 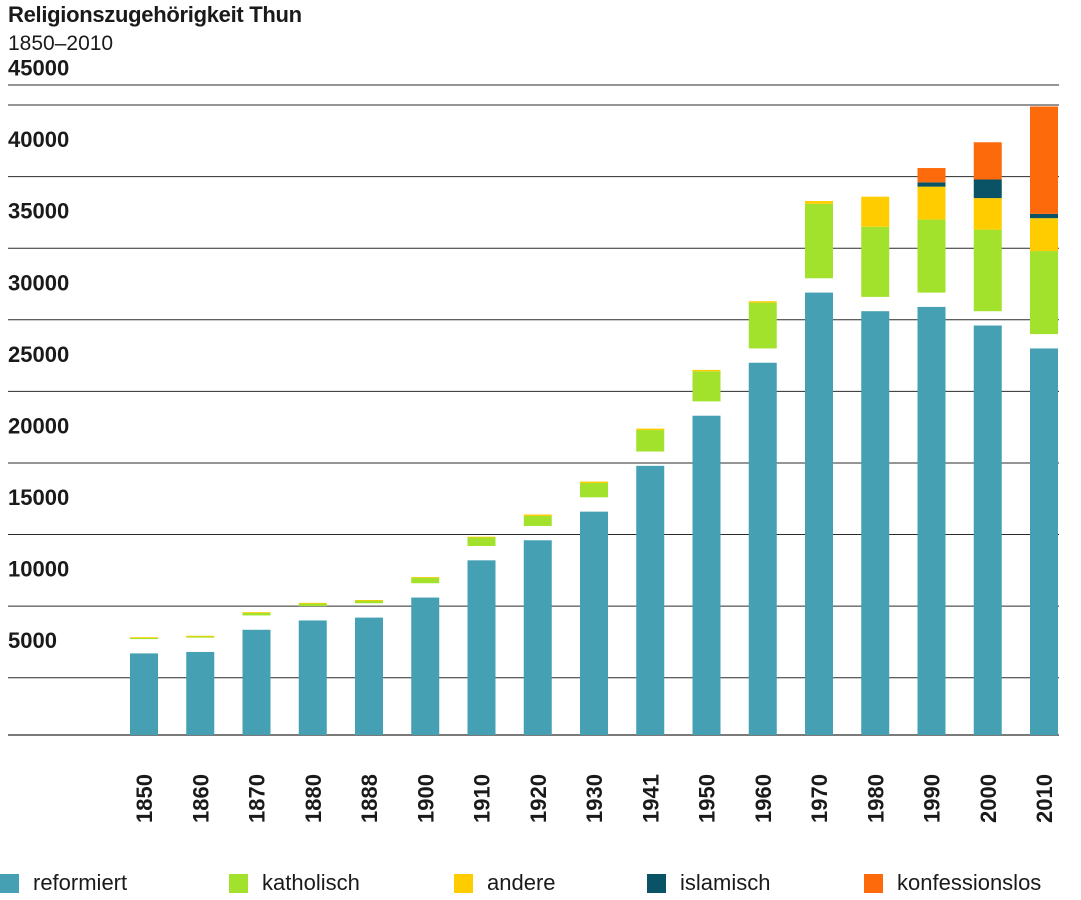 What do you see at coordinates (481, 647) in the screenshot?
I see `bar-reformiert-1910` at bounding box center [481, 647].